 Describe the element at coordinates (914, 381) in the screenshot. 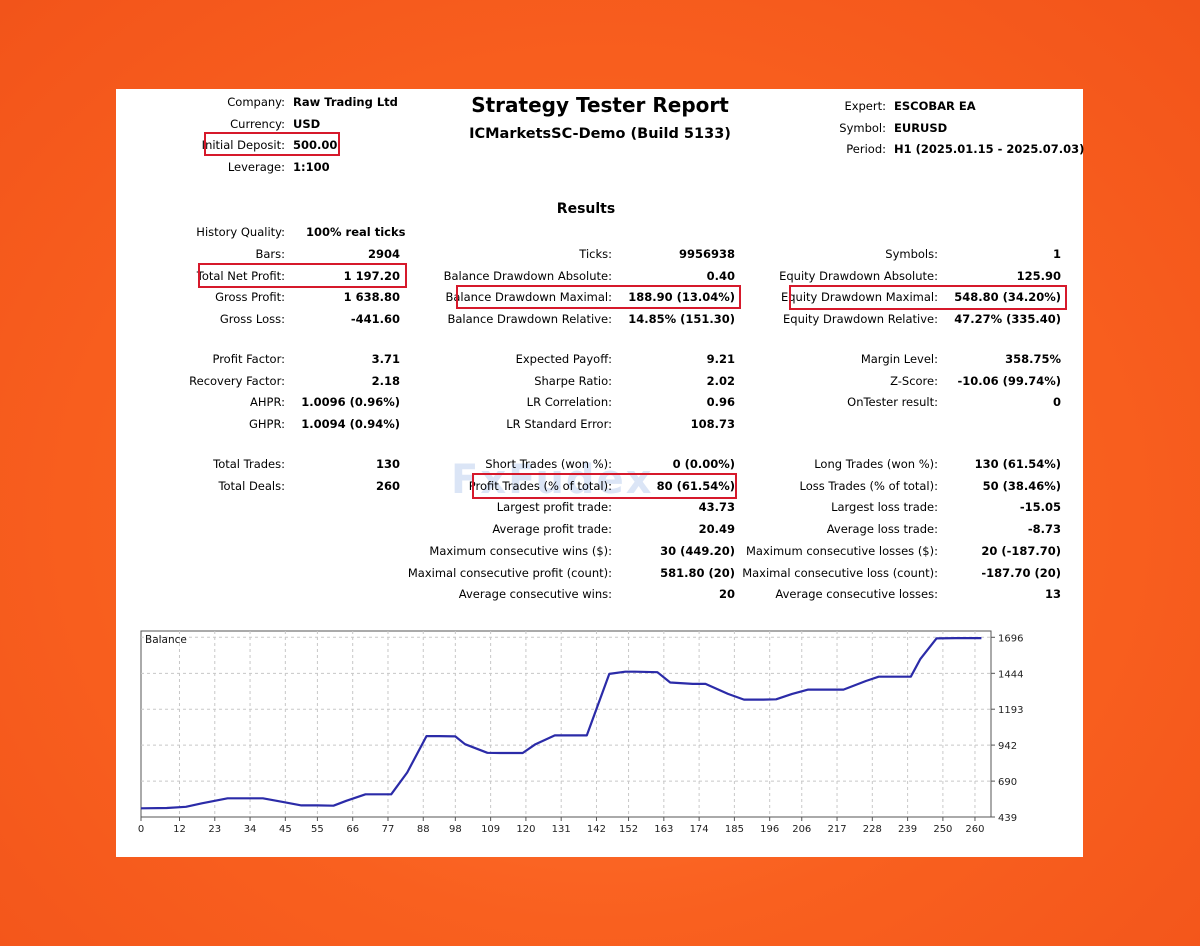

I see `result-label: Z-Score:` at that location.